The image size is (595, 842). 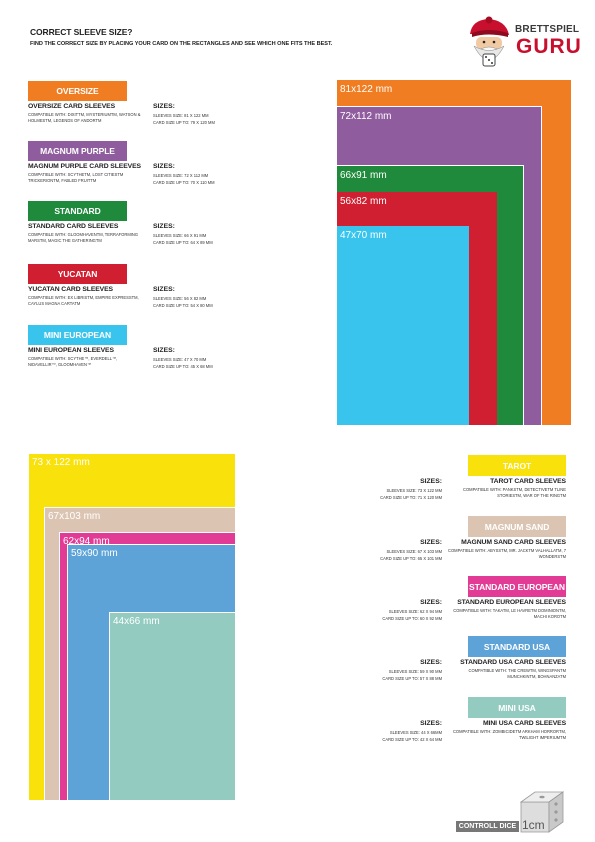 I want to click on card-size: CARD SIZE UP TO: 54 X 80 MM, so click(x=183, y=305).